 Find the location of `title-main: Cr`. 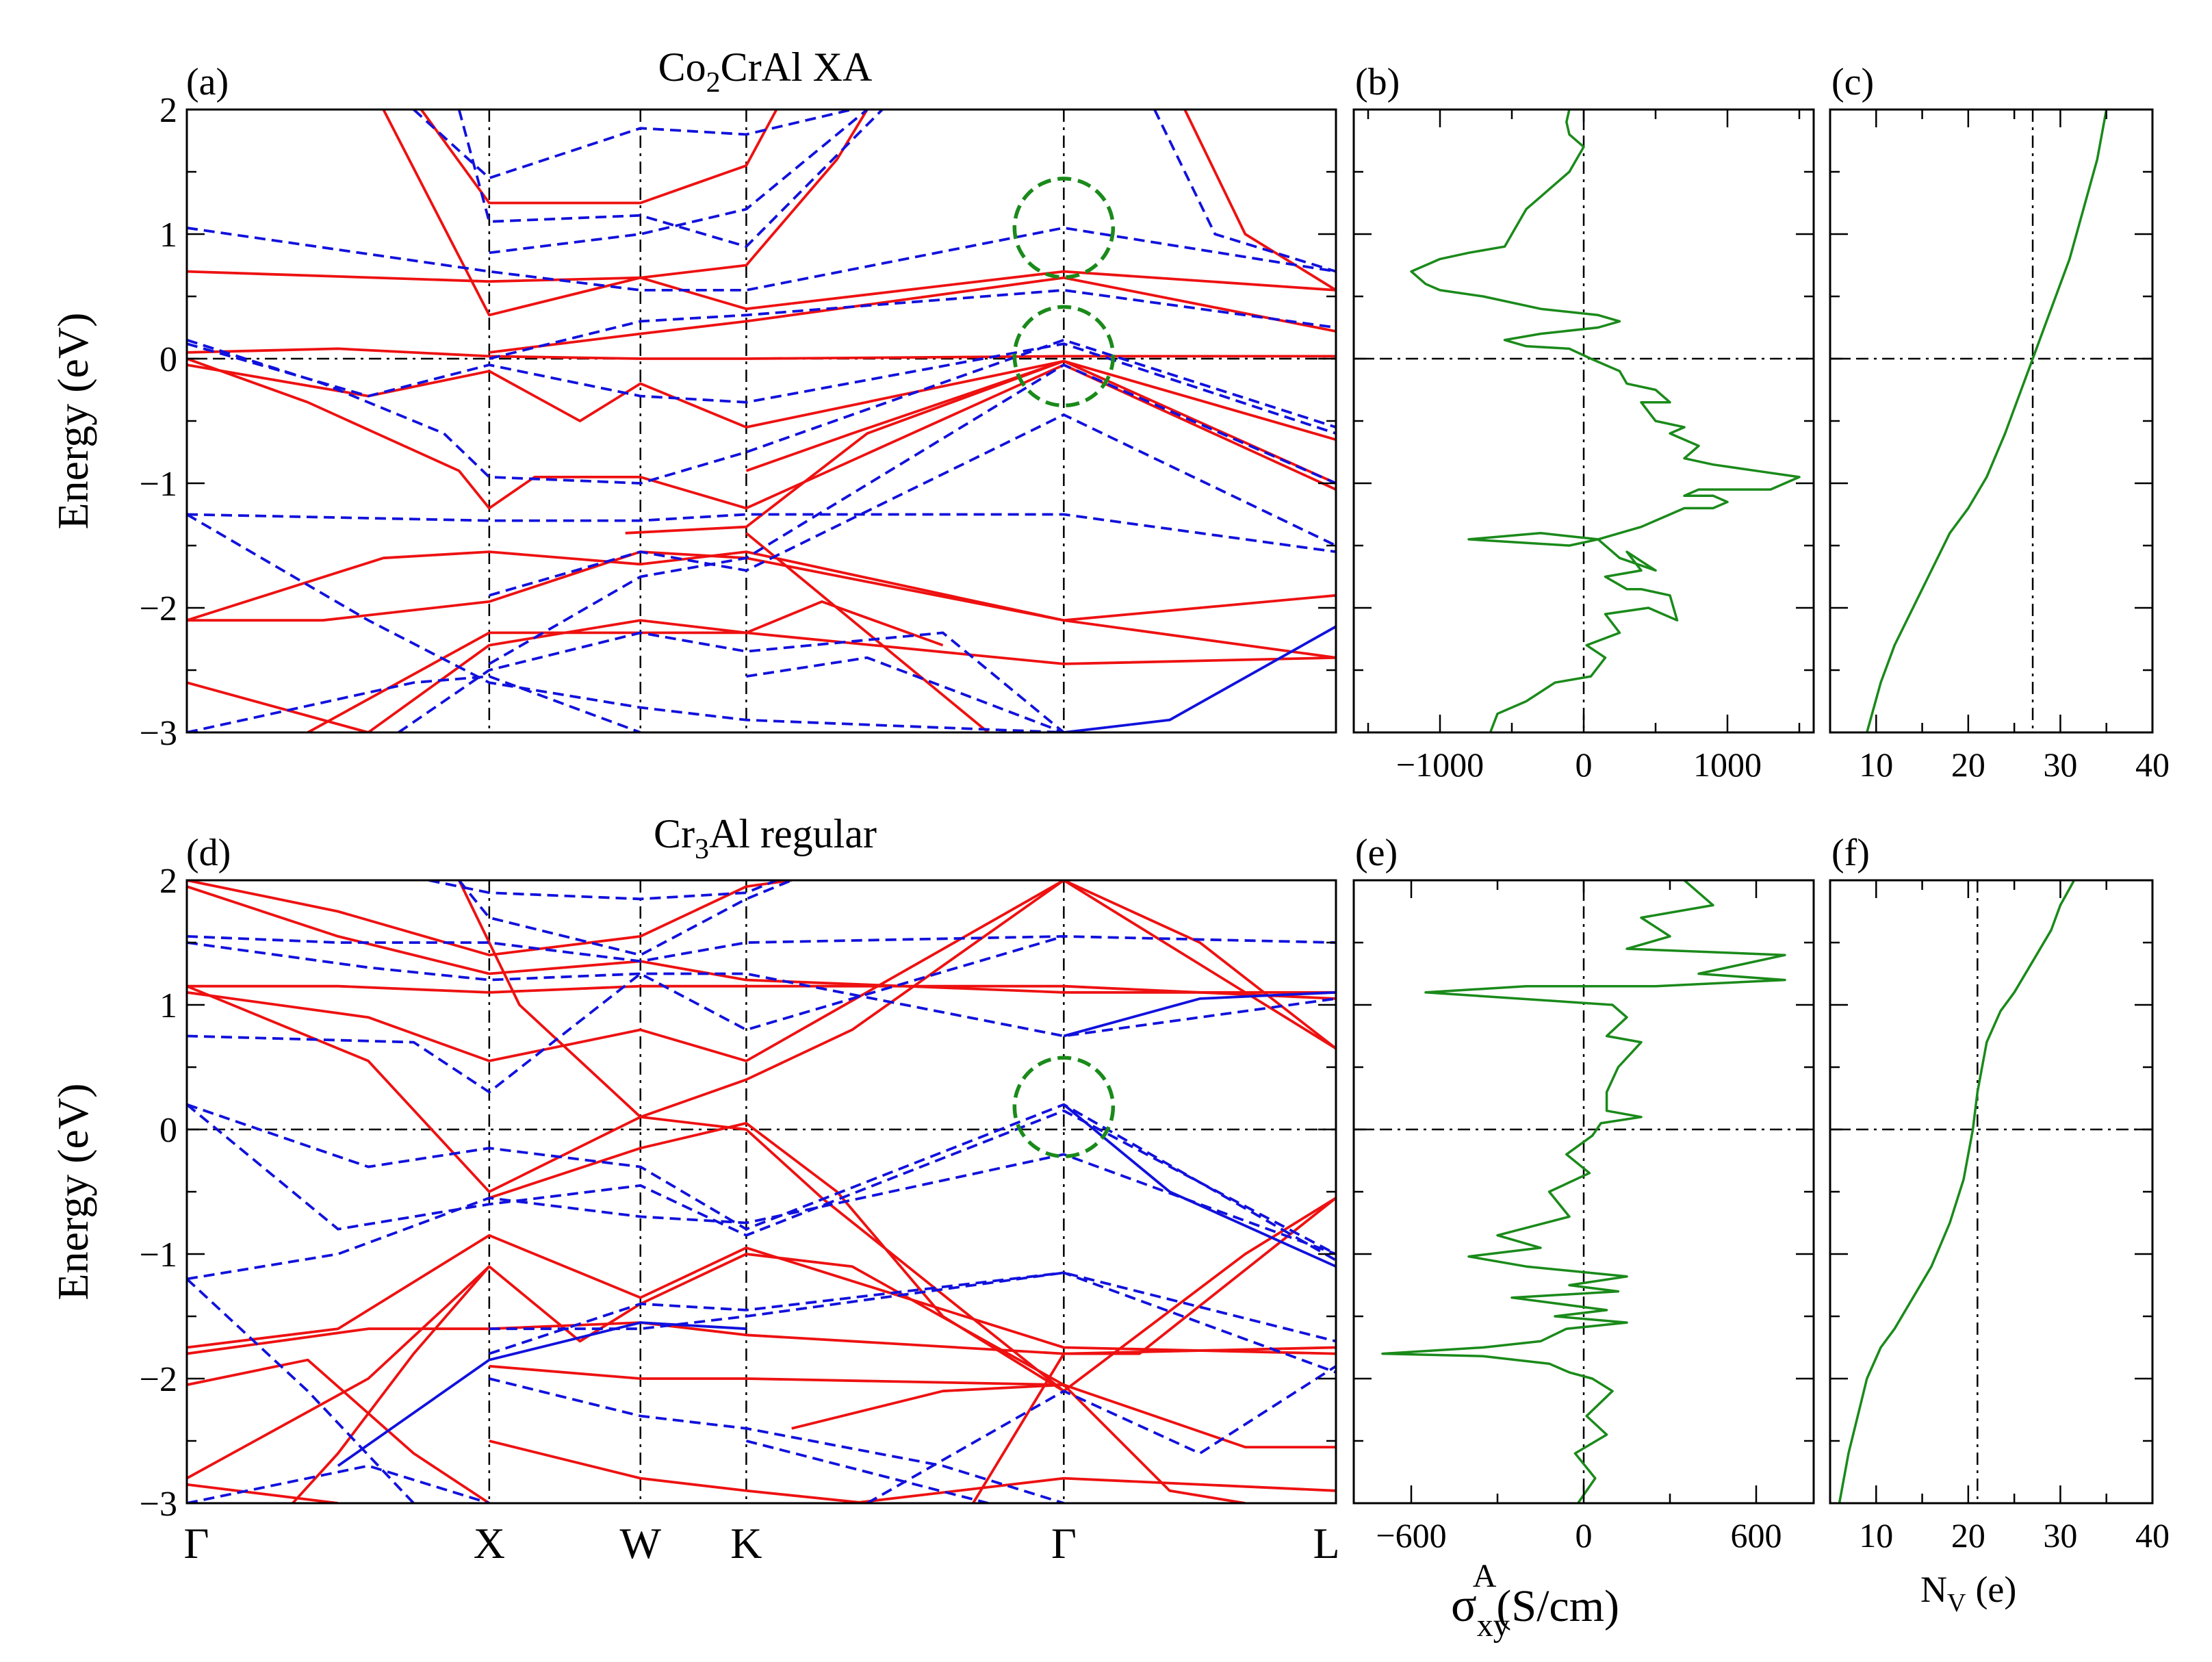

title-main: Cr is located at coordinates (675, 833).